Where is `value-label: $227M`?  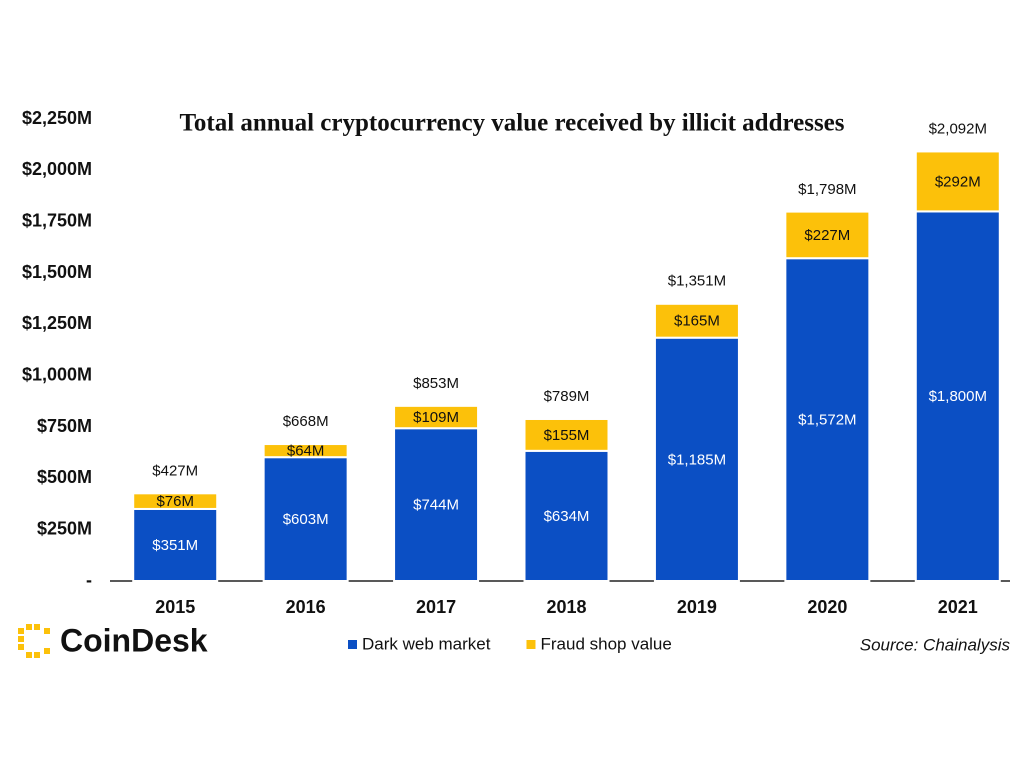
value-label: $227M is located at coordinates (827, 235).